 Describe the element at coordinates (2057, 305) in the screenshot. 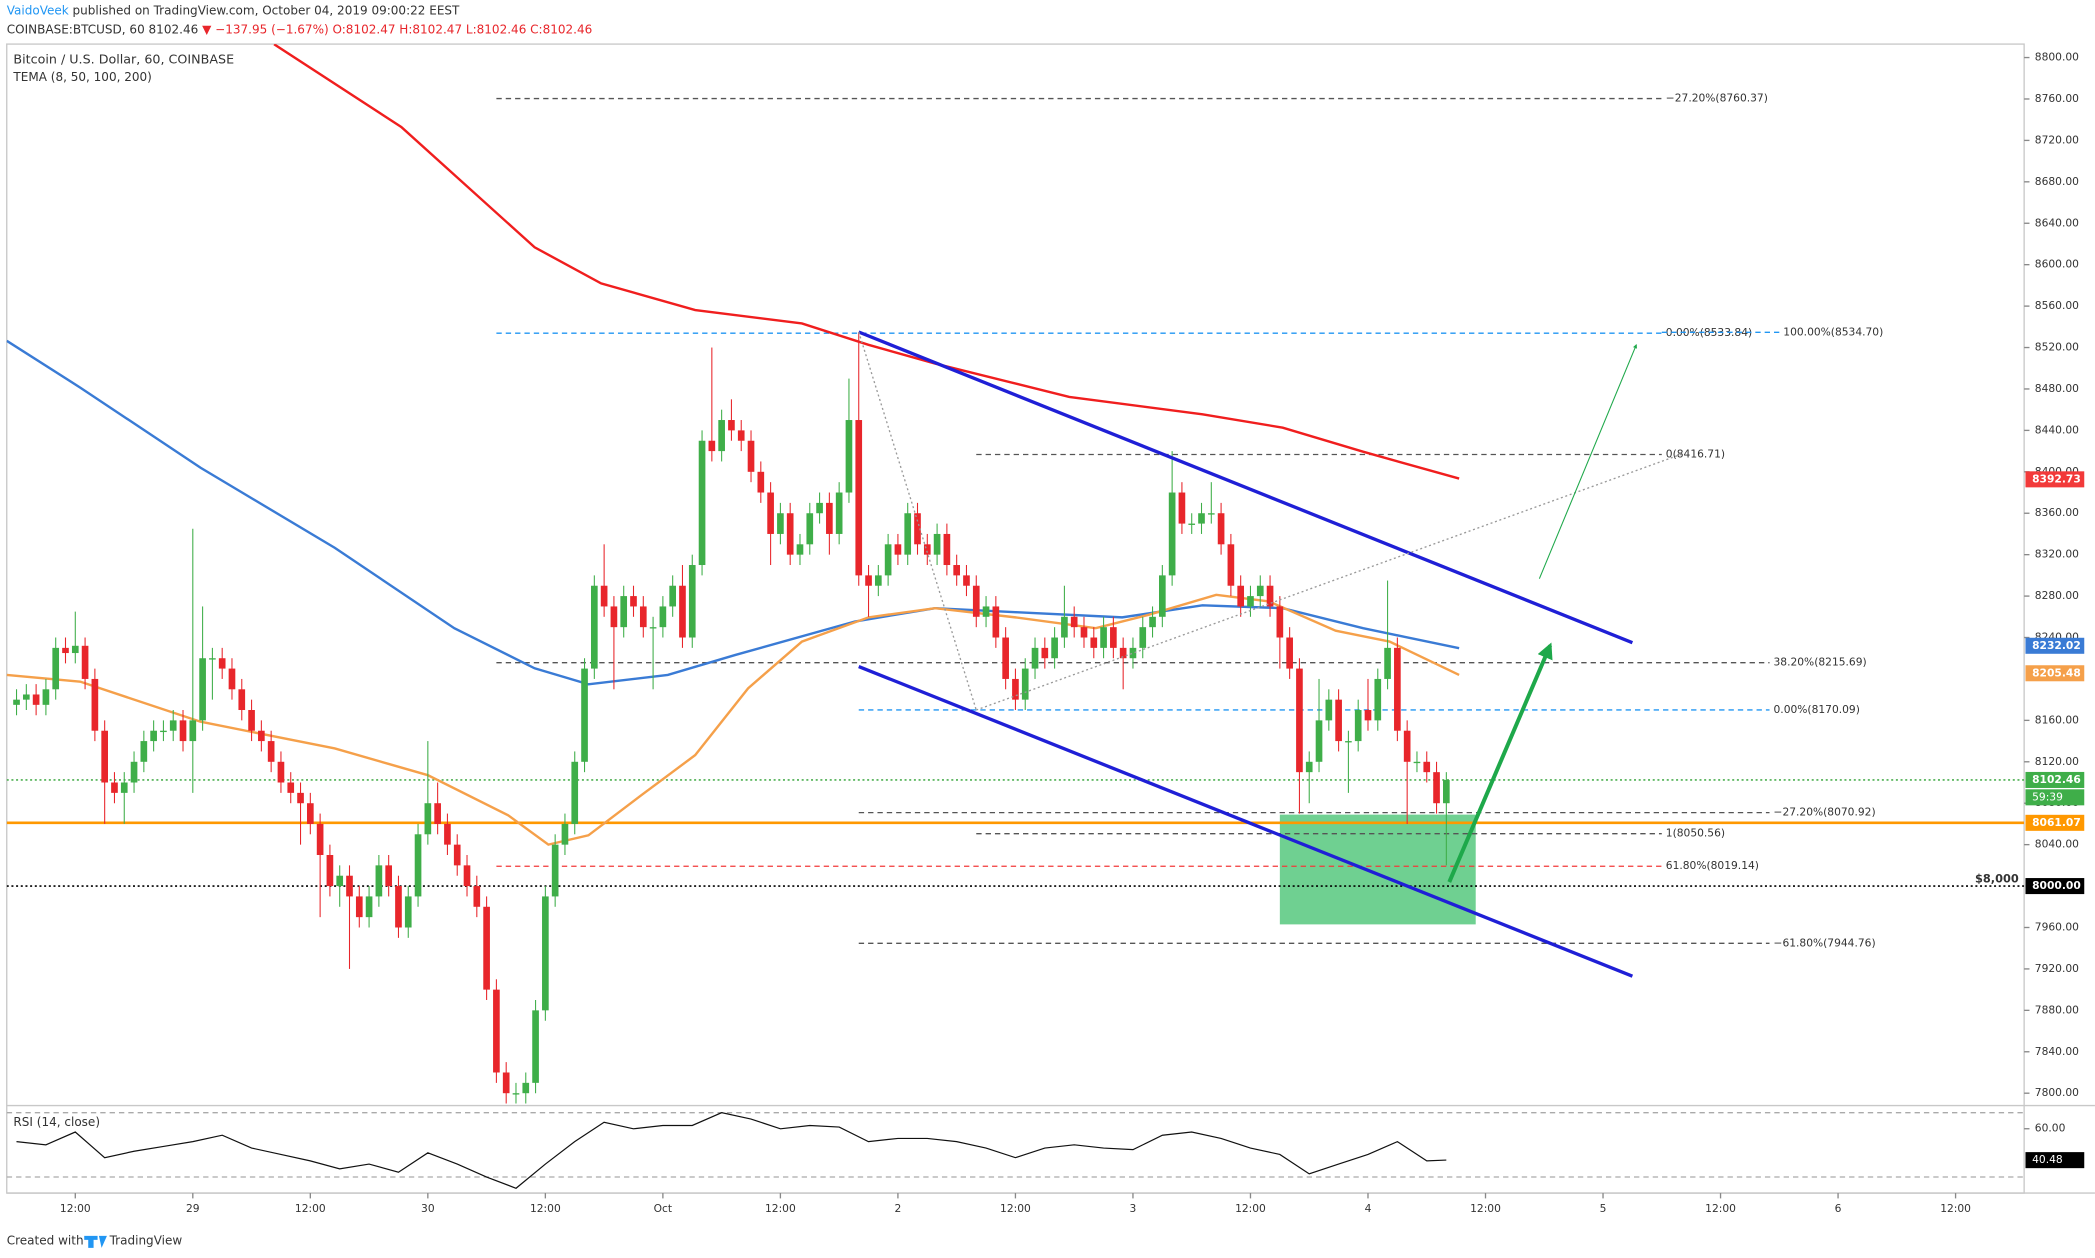

I see `y-tick-label: 8560.00` at that location.